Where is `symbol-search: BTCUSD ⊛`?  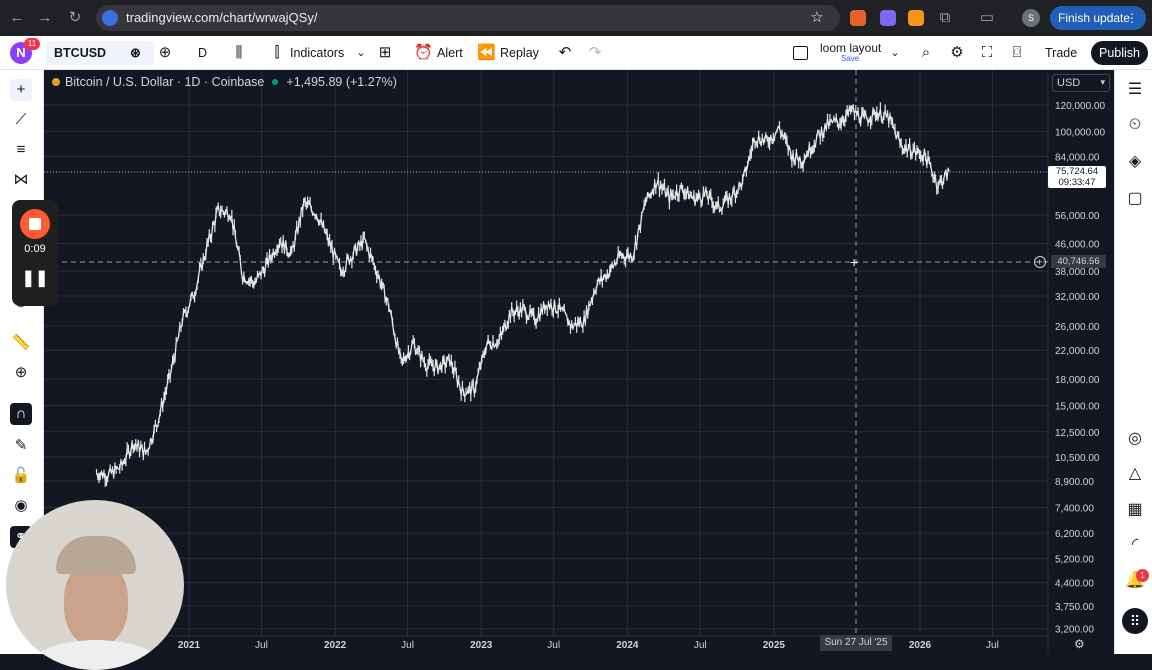
symbol-search: BTCUSD ⊛ is located at coordinates (100, 53).